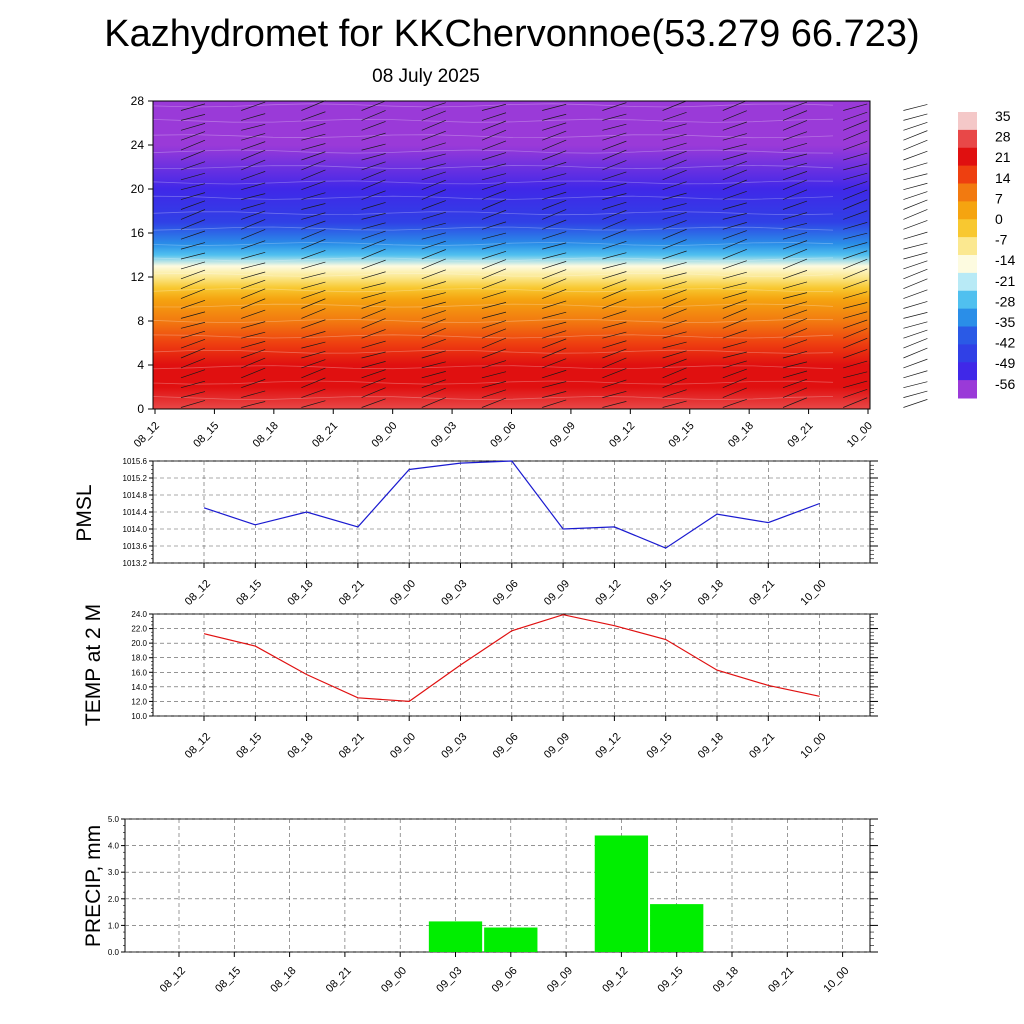  Describe the element at coordinates (615, 980) in the screenshot. I see `x-tick-label: 09_12` at that location.